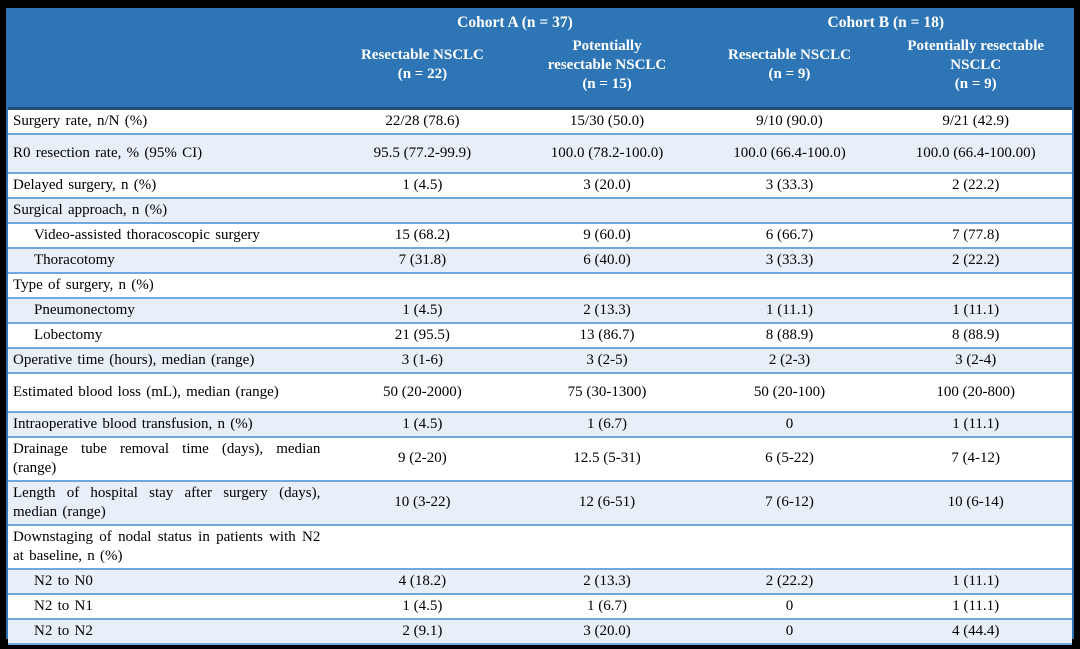  What do you see at coordinates (975, 72) in the screenshot?
I see `column-header-potentially-resectable-b: Potentially resectable NSCLC (n = 9)` at bounding box center [975, 72].